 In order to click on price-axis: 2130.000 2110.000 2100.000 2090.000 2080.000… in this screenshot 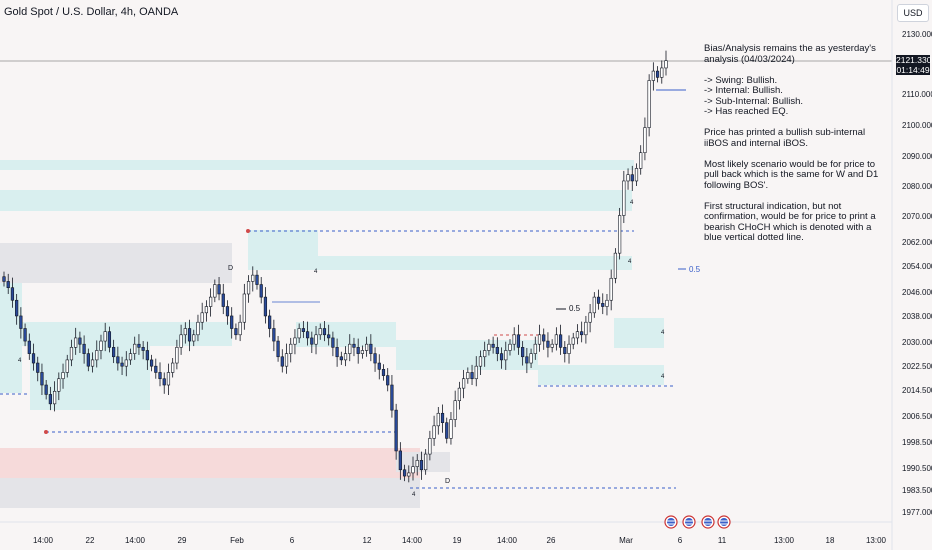, I will do `click(911, 275)`.